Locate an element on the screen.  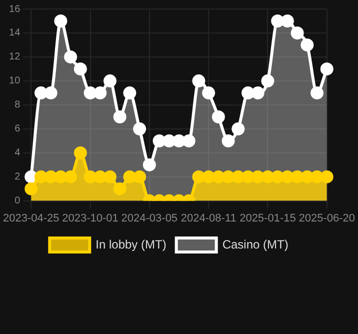
x-tick-label: 2023-10-01 is located at coordinates (90, 218).